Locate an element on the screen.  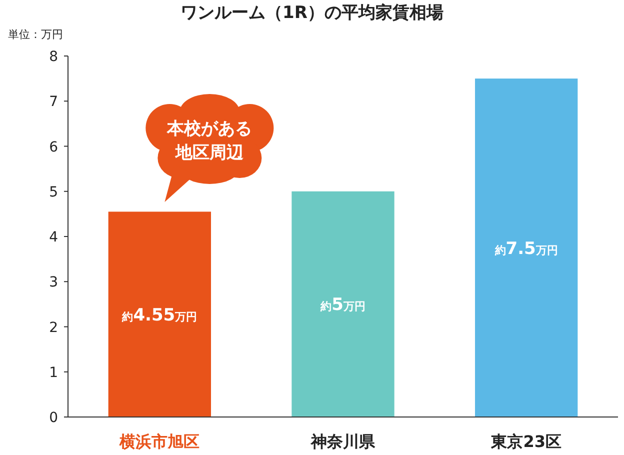
annotation: 本校がある地区周辺 is located at coordinates (209, 141).